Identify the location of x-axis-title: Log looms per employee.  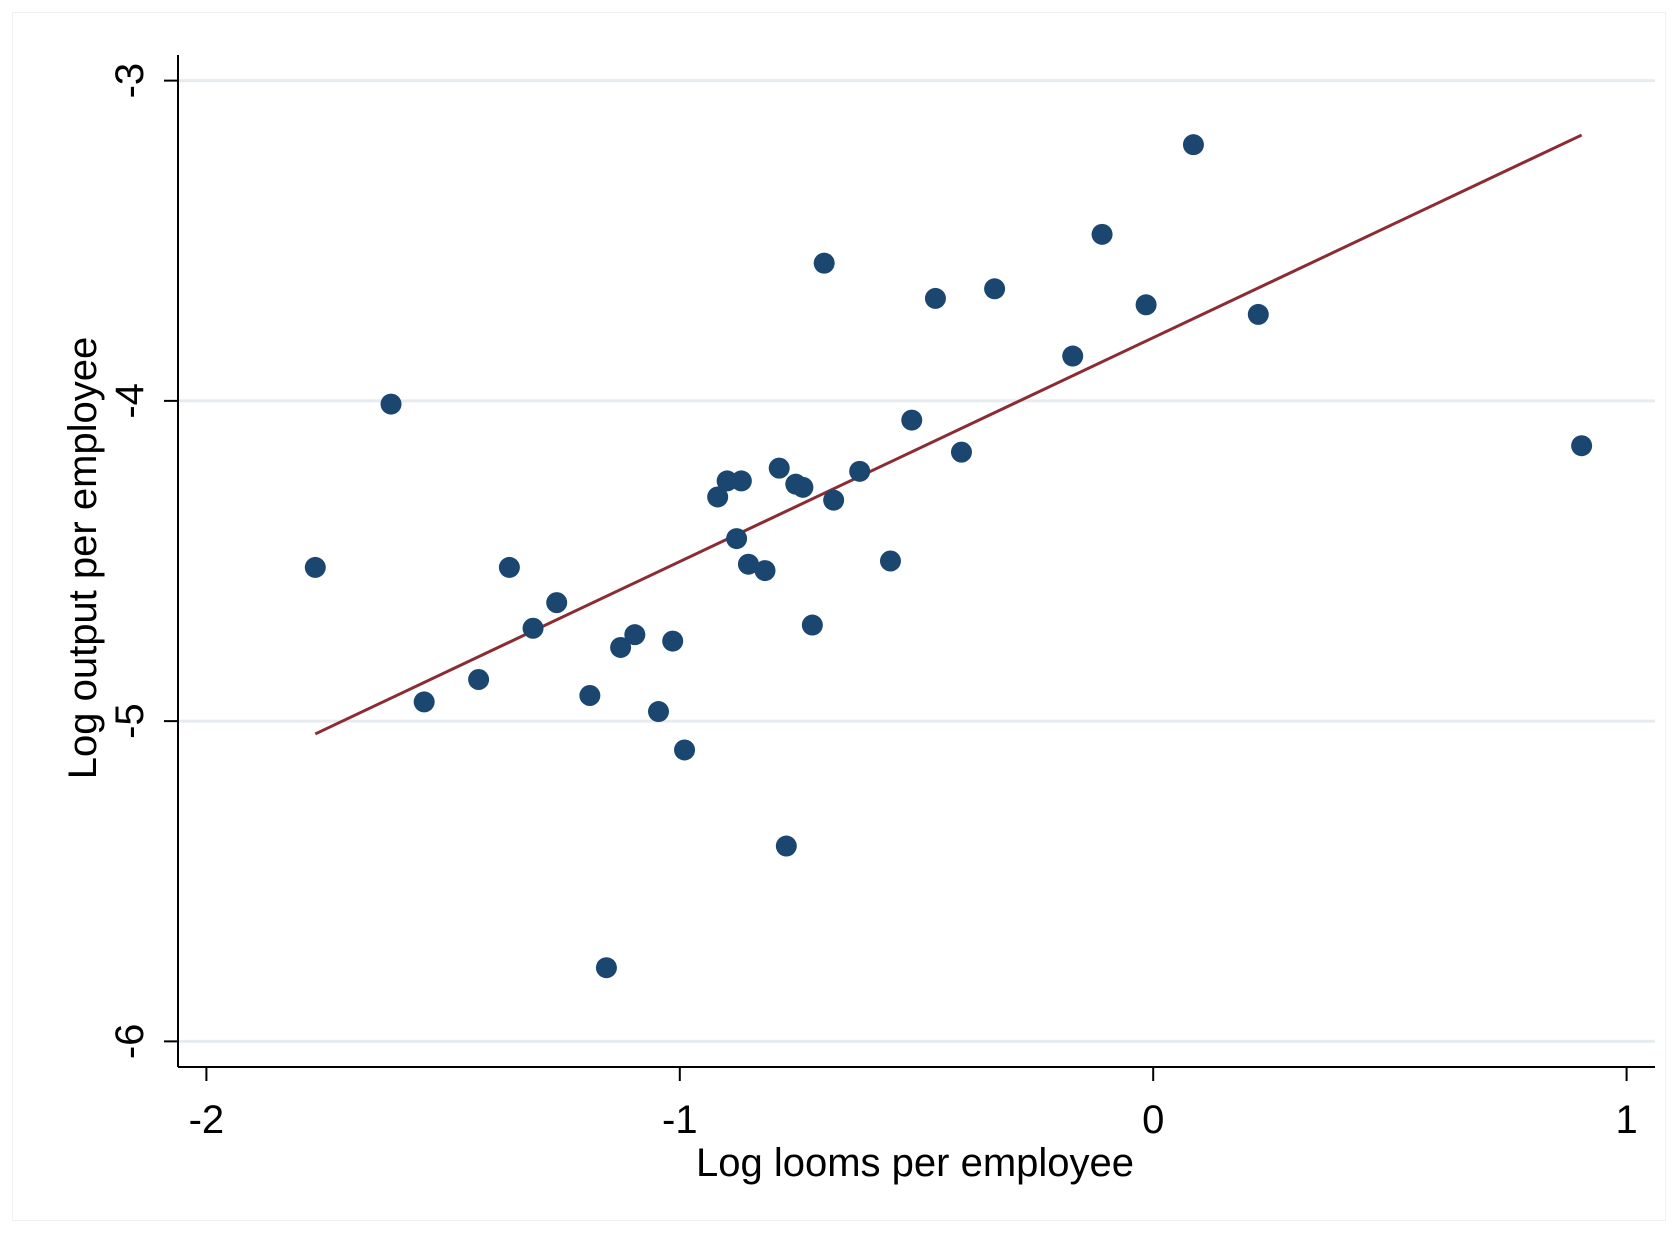
(915, 1163).